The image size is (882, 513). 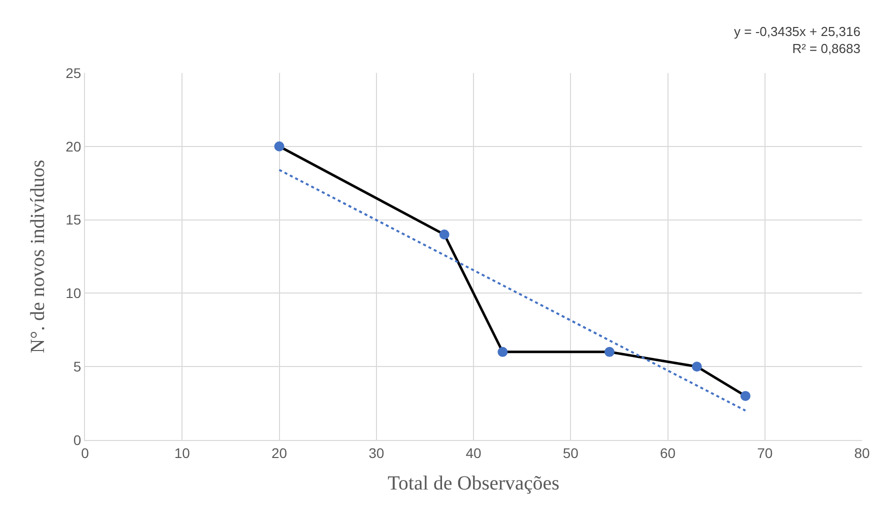 I want to click on x-tick-label: 10, so click(x=182, y=452).